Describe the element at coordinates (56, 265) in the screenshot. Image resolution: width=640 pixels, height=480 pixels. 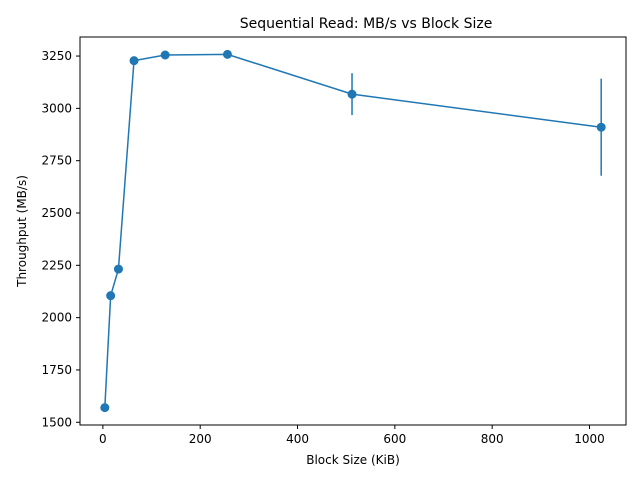
I see `y-tick-label: 2250` at that location.